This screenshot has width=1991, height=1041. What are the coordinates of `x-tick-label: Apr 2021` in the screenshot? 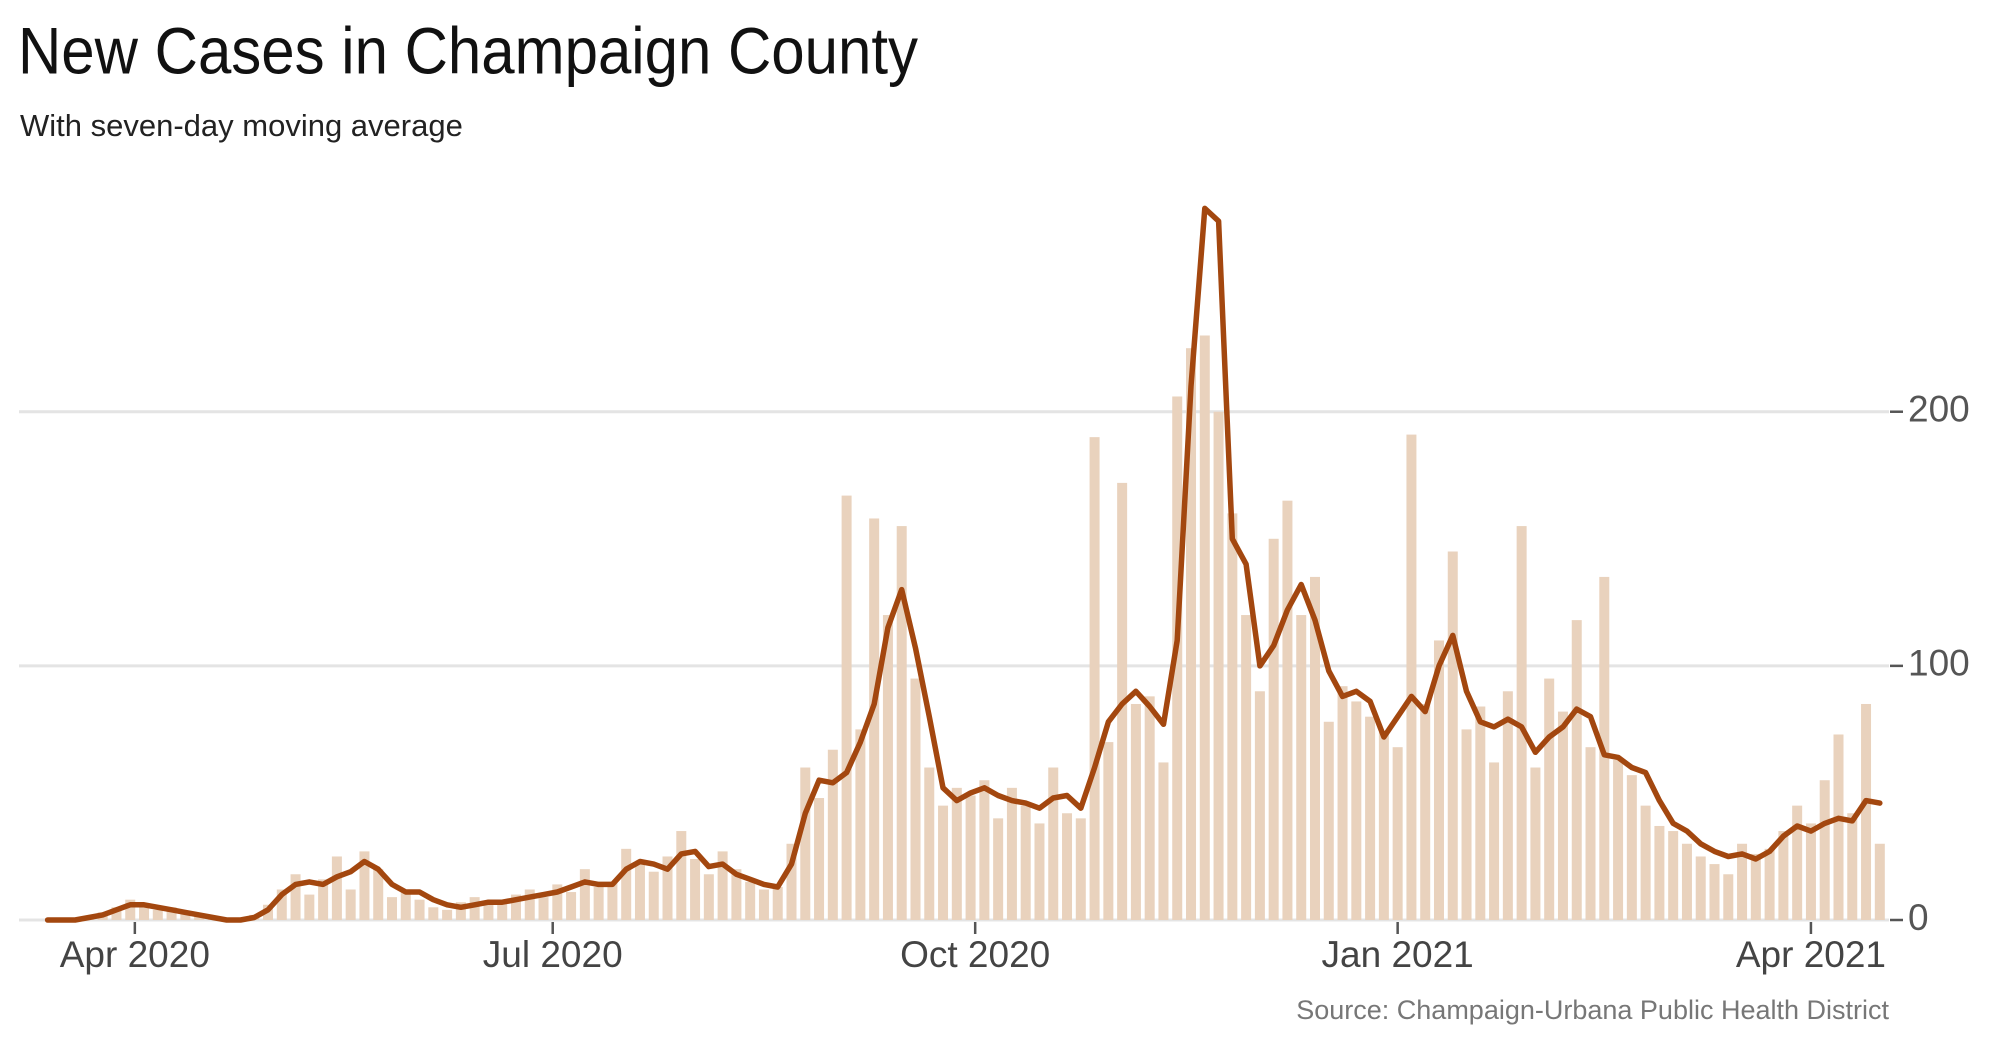 It's located at (1811, 954).